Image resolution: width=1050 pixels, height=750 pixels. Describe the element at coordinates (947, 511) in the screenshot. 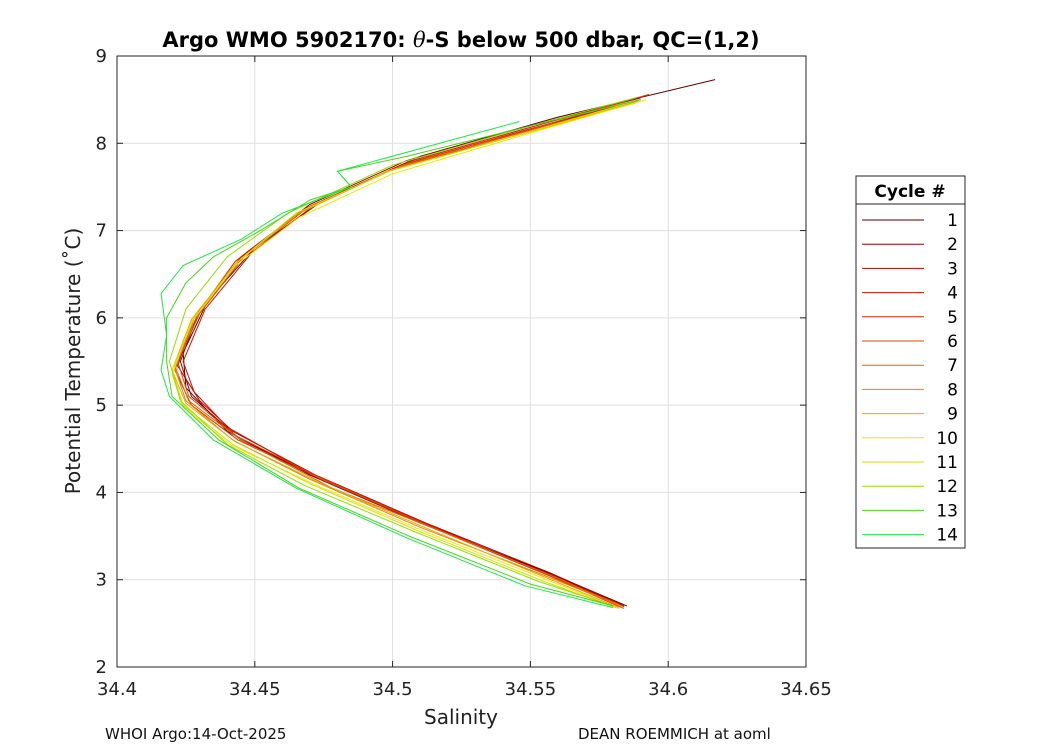

I see `legend-label-cycle-13: 13` at that location.